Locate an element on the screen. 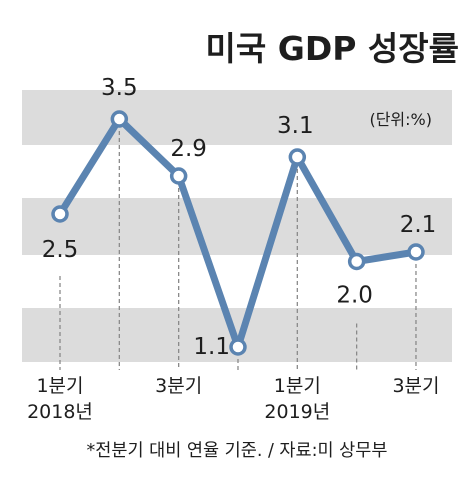 The image size is (474, 481). value-label-5: 3.1 is located at coordinates (295, 126).